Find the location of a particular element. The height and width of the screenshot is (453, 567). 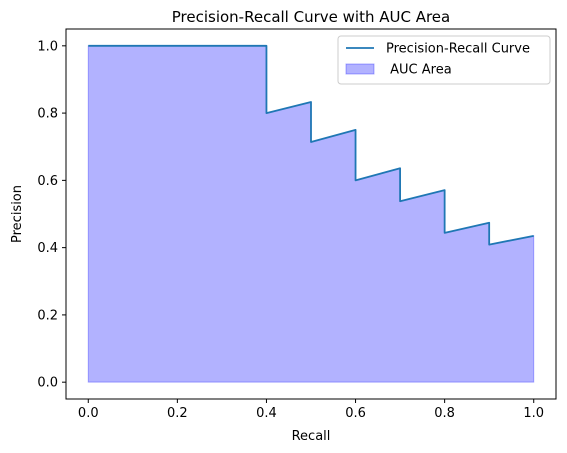

legend-box is located at coordinates (444, 60).